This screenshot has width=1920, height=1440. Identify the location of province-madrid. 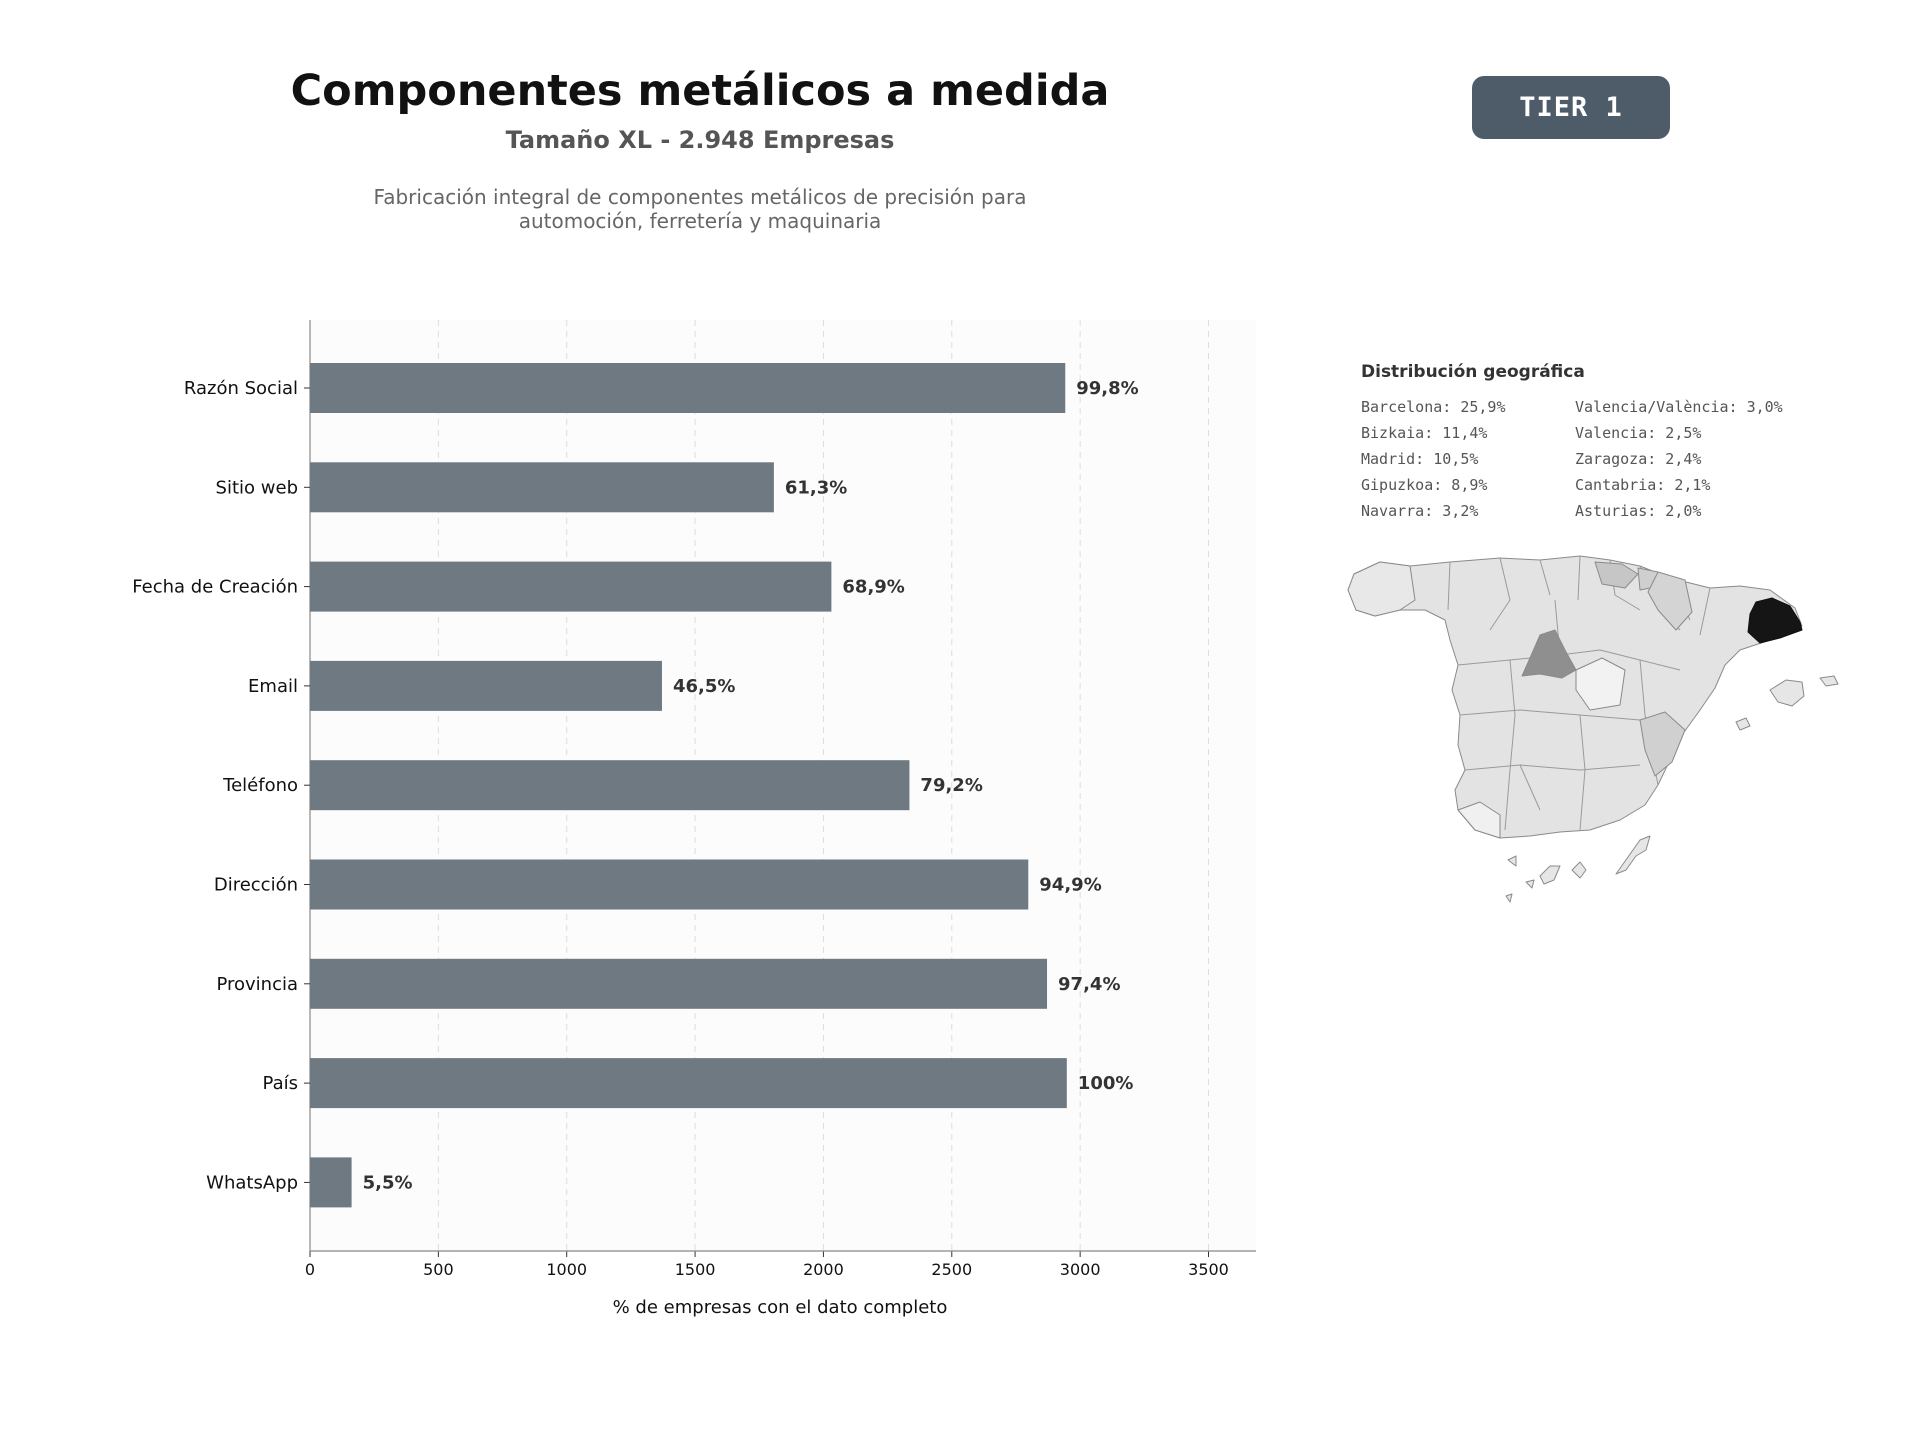
(1549, 654).